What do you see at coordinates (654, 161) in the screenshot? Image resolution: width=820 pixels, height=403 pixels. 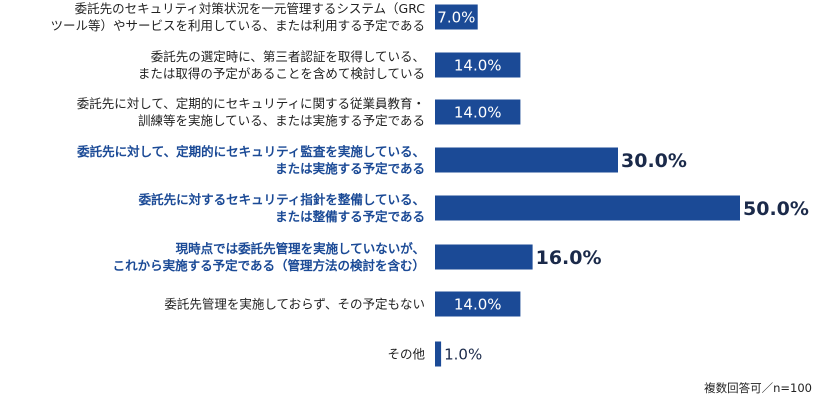 I see `value-label: 30.0%` at bounding box center [654, 161].